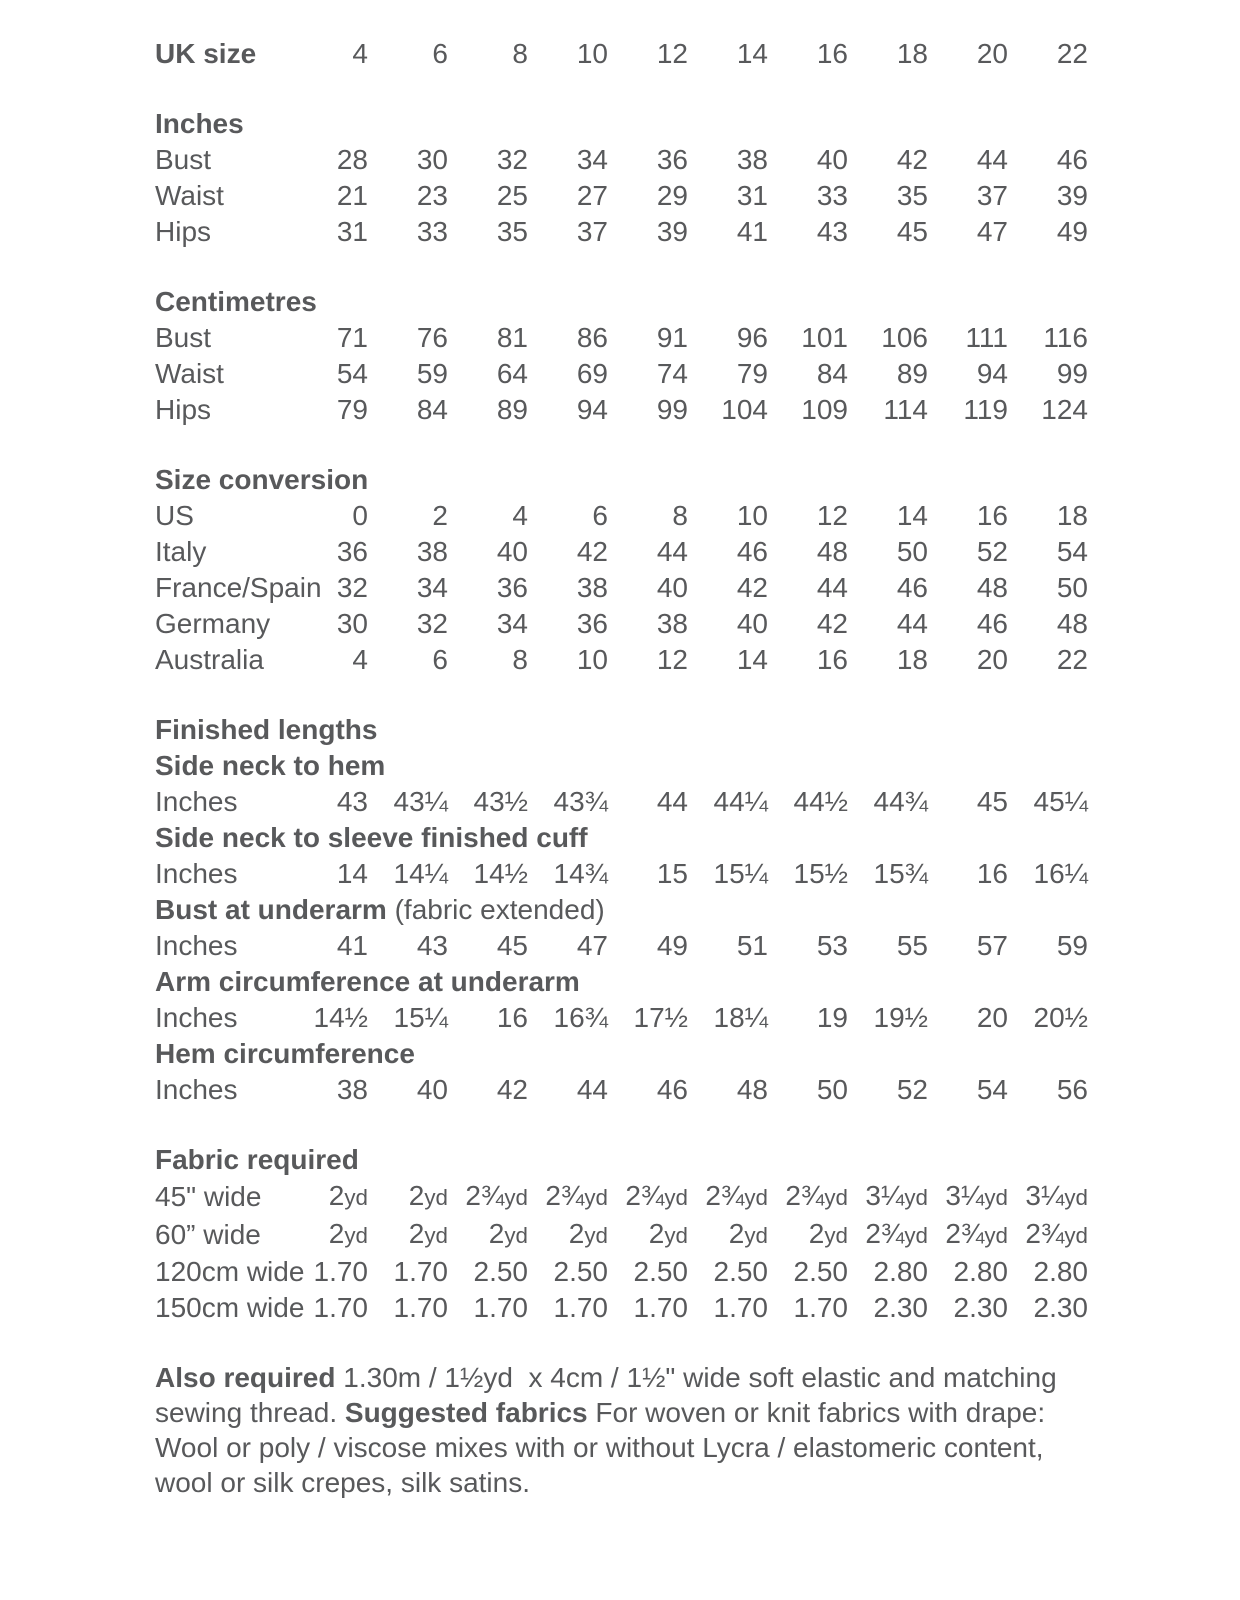 This screenshot has height=1600, width=1240. I want to click on table-row: Hips 31 33 35 37 39 41 43 45 47 49, so click(621, 232).